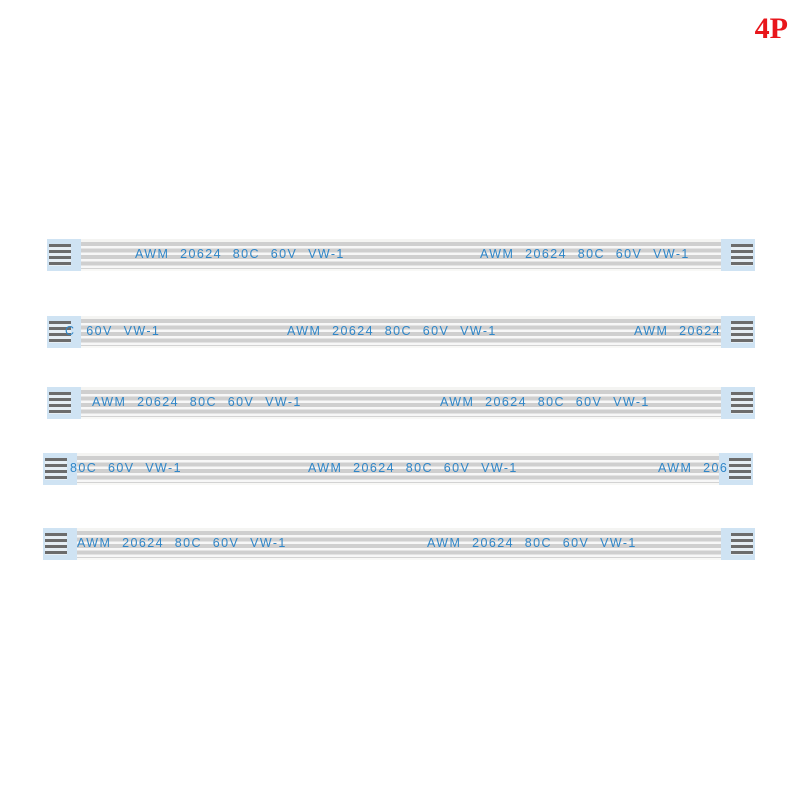  I want to click on cable-marking: C 60V VW-1, so click(113, 331).